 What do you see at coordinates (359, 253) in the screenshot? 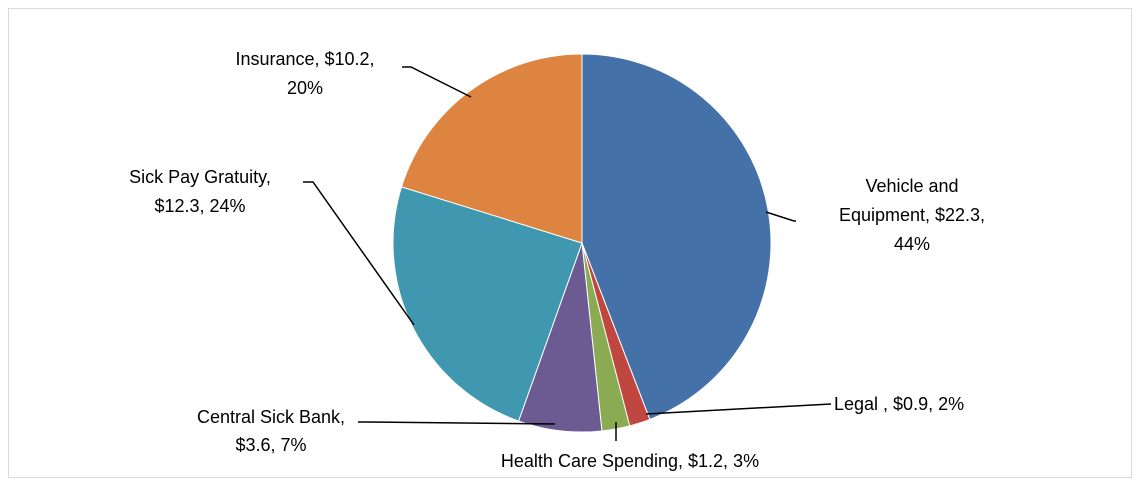
I see `leader-line-sick-pay-gratuity` at bounding box center [359, 253].